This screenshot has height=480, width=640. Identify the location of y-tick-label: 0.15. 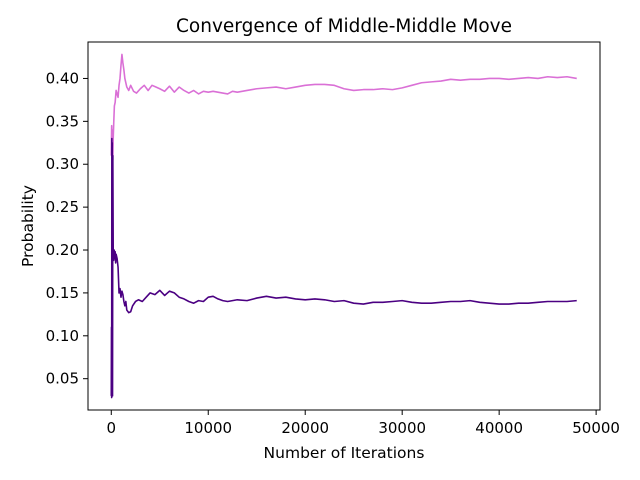
(62, 293).